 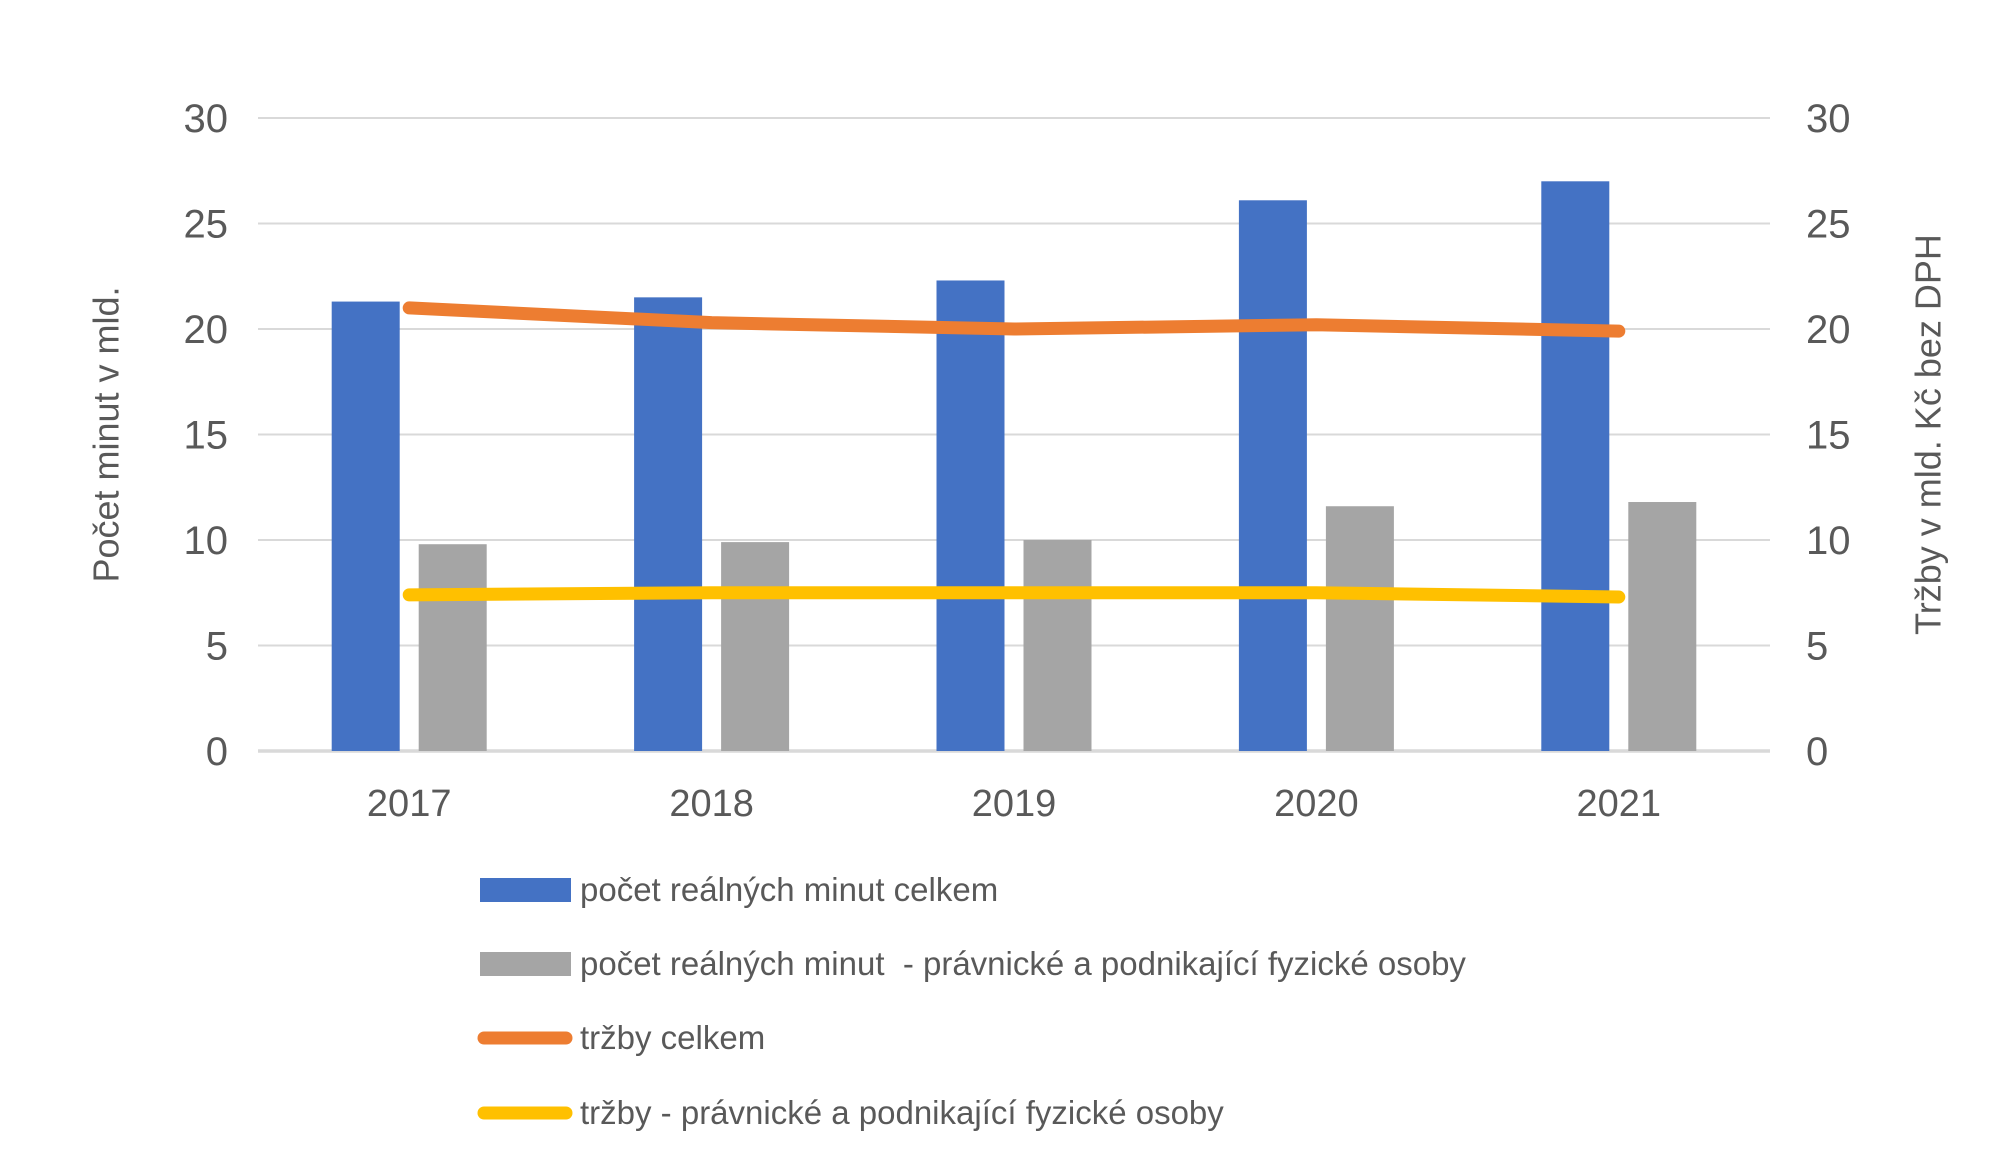 I want to click on left-axis-tick-label: 30, so click(x=206, y=119).